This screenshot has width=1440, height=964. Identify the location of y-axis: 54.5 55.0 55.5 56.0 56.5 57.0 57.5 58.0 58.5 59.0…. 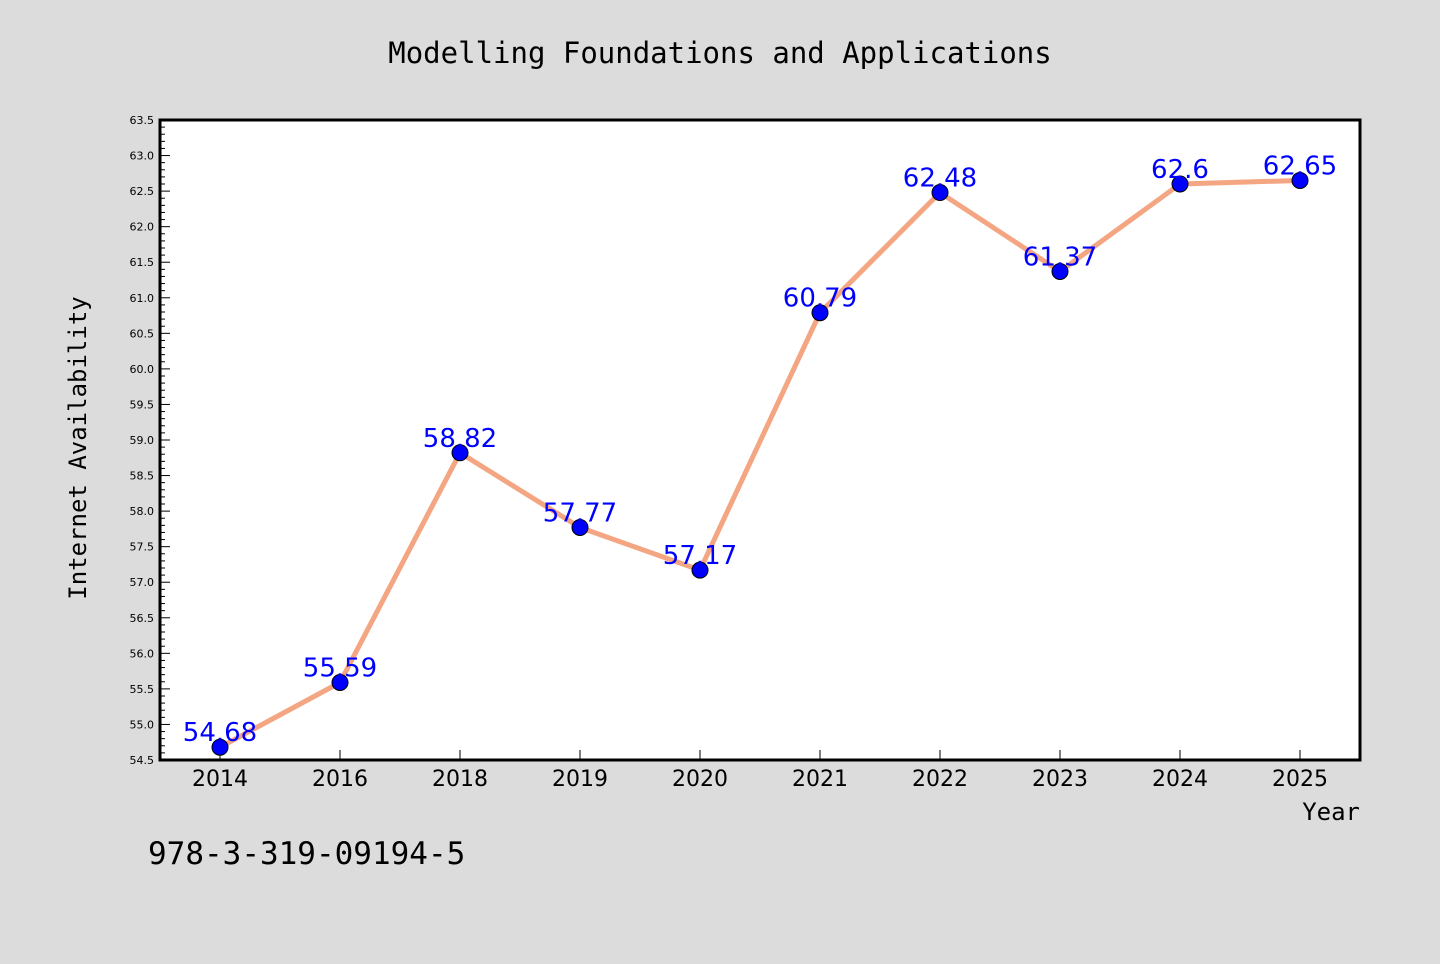
(150, 440).